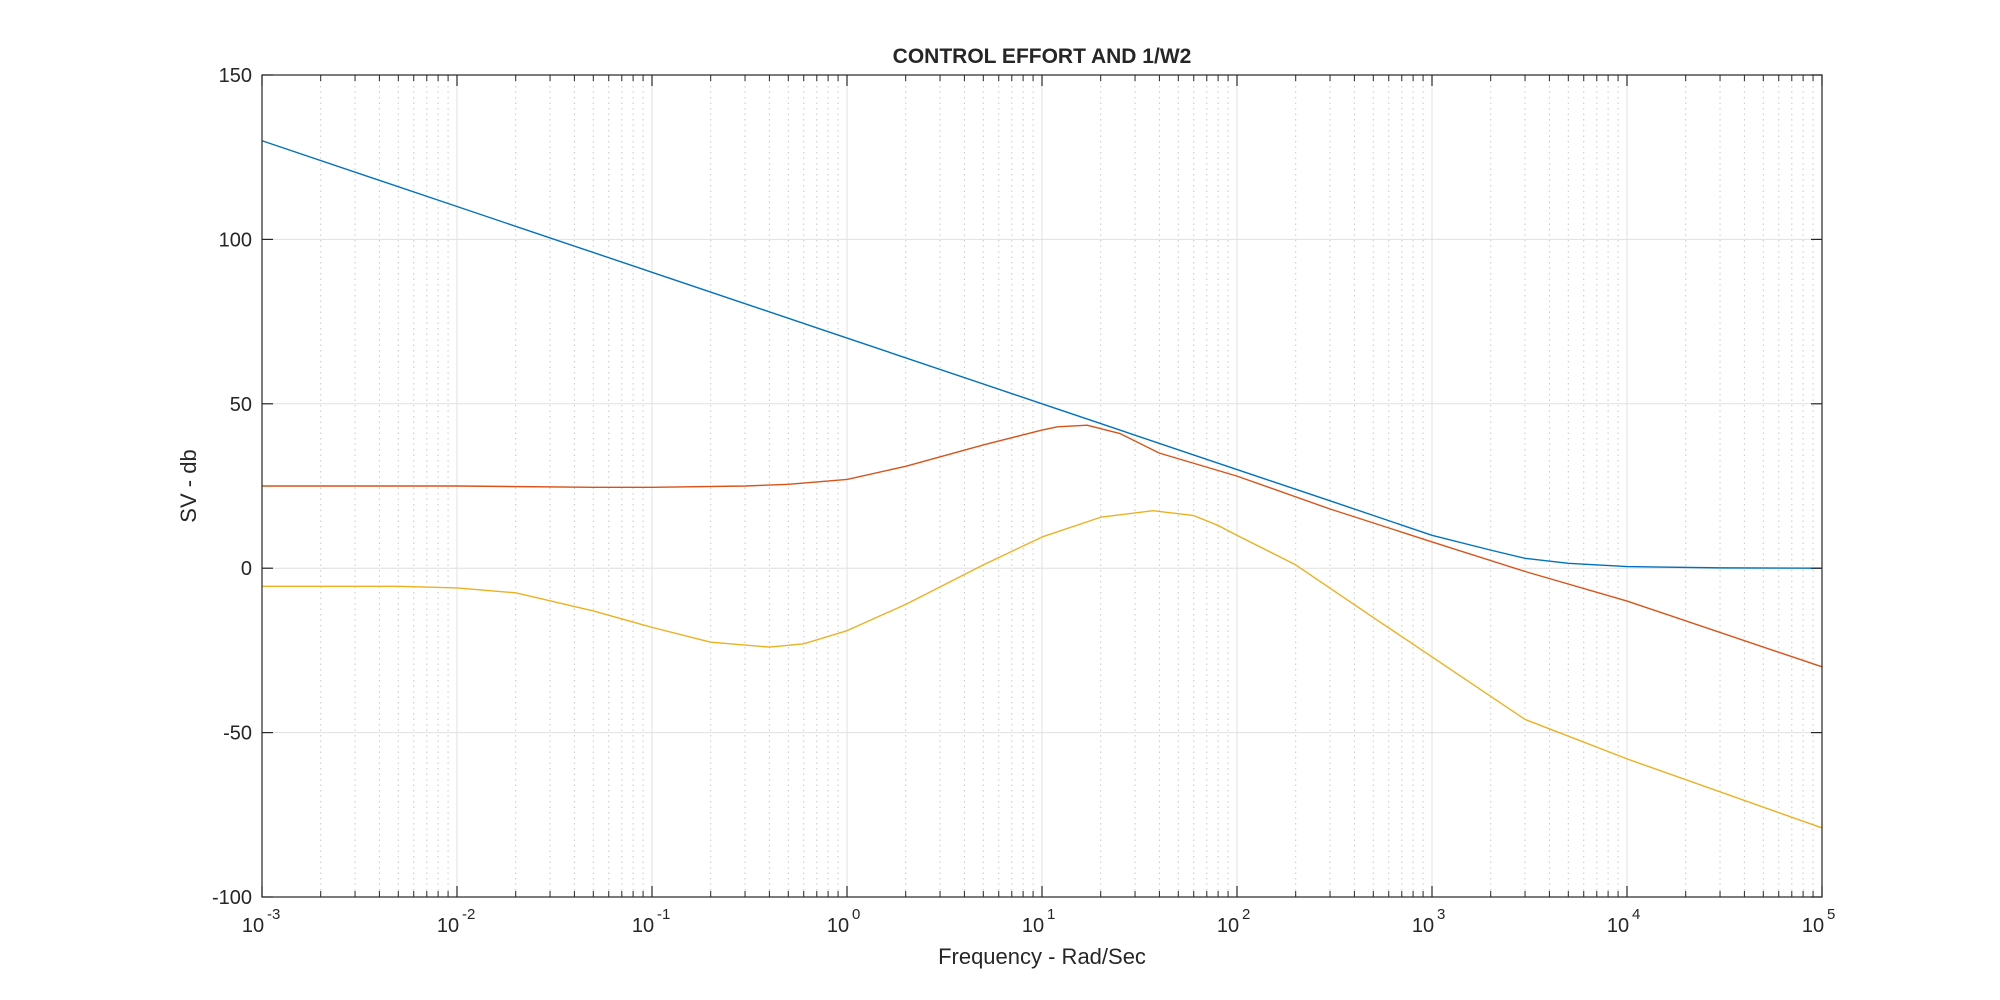 The height and width of the screenshot is (1000, 2000). Describe the element at coordinates (1441, 914) in the screenshot. I see `x-tick-exponent: 3` at that location.